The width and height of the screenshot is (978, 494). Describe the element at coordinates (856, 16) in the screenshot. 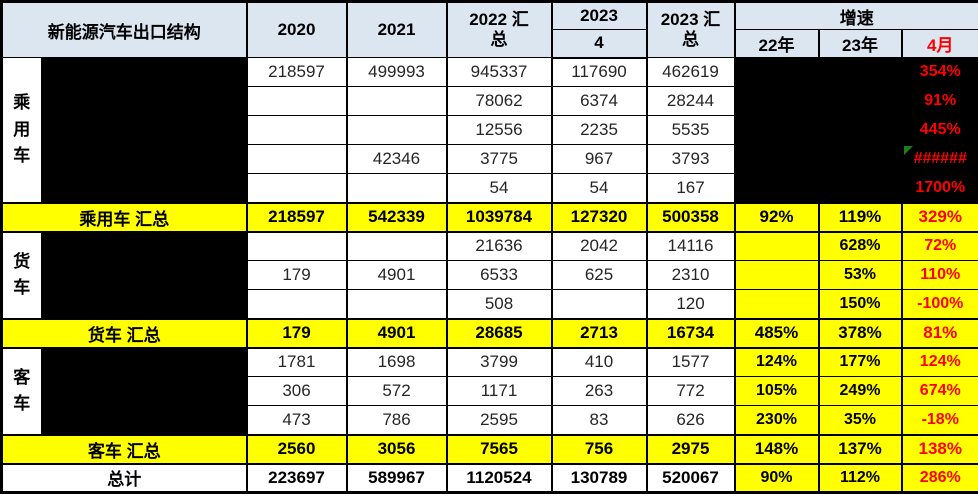

I see `col-header-growth: 增速` at that location.